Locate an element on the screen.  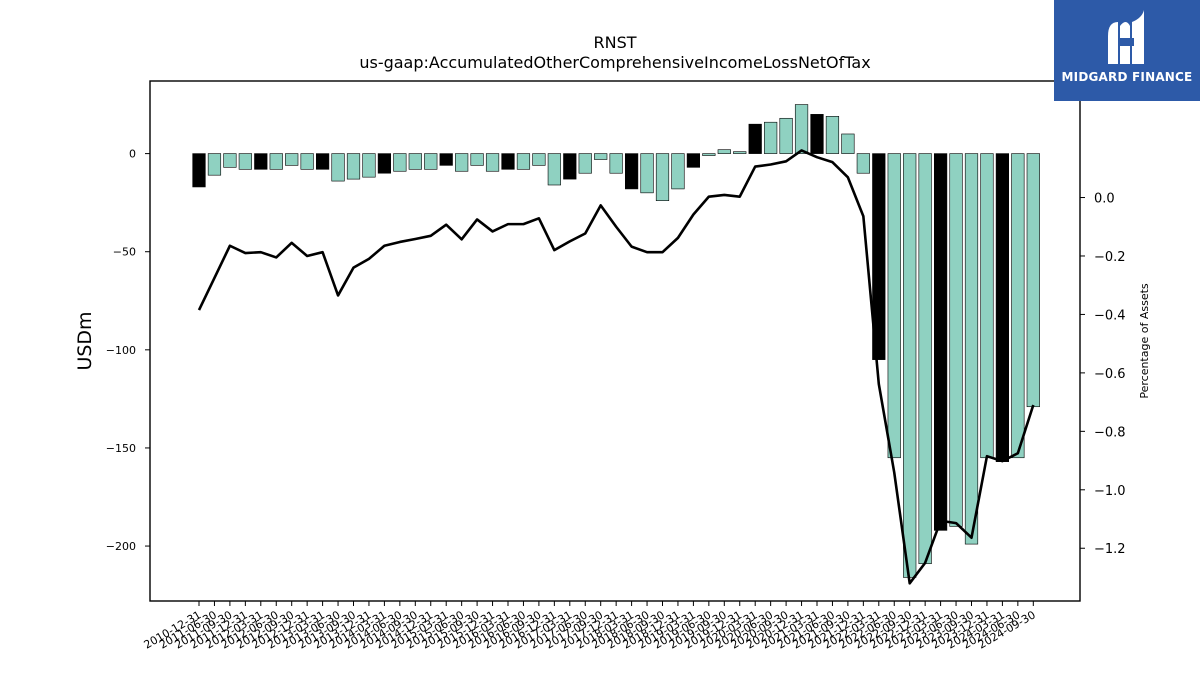
brand-logo: MIDGARD FINANCE is located at coordinates (1127, 50).